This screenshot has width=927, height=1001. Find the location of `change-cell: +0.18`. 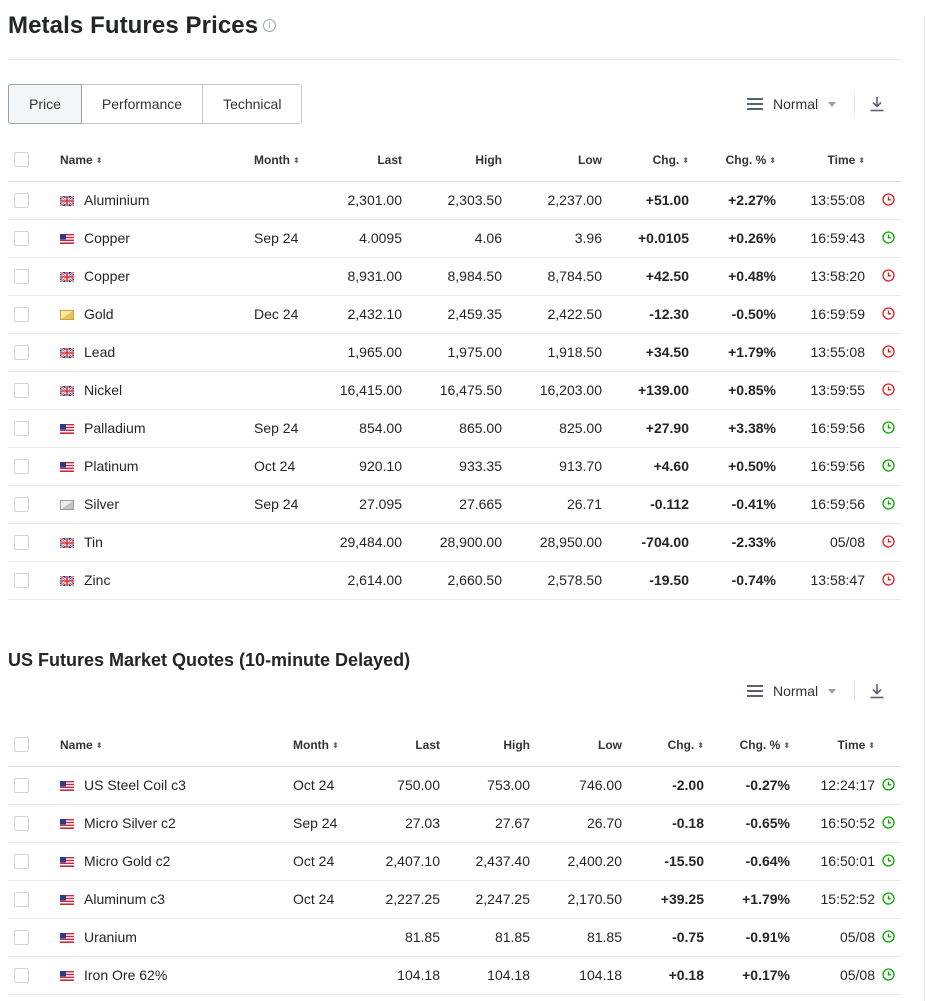

change-cell: +0.18 is located at coordinates (663, 975).